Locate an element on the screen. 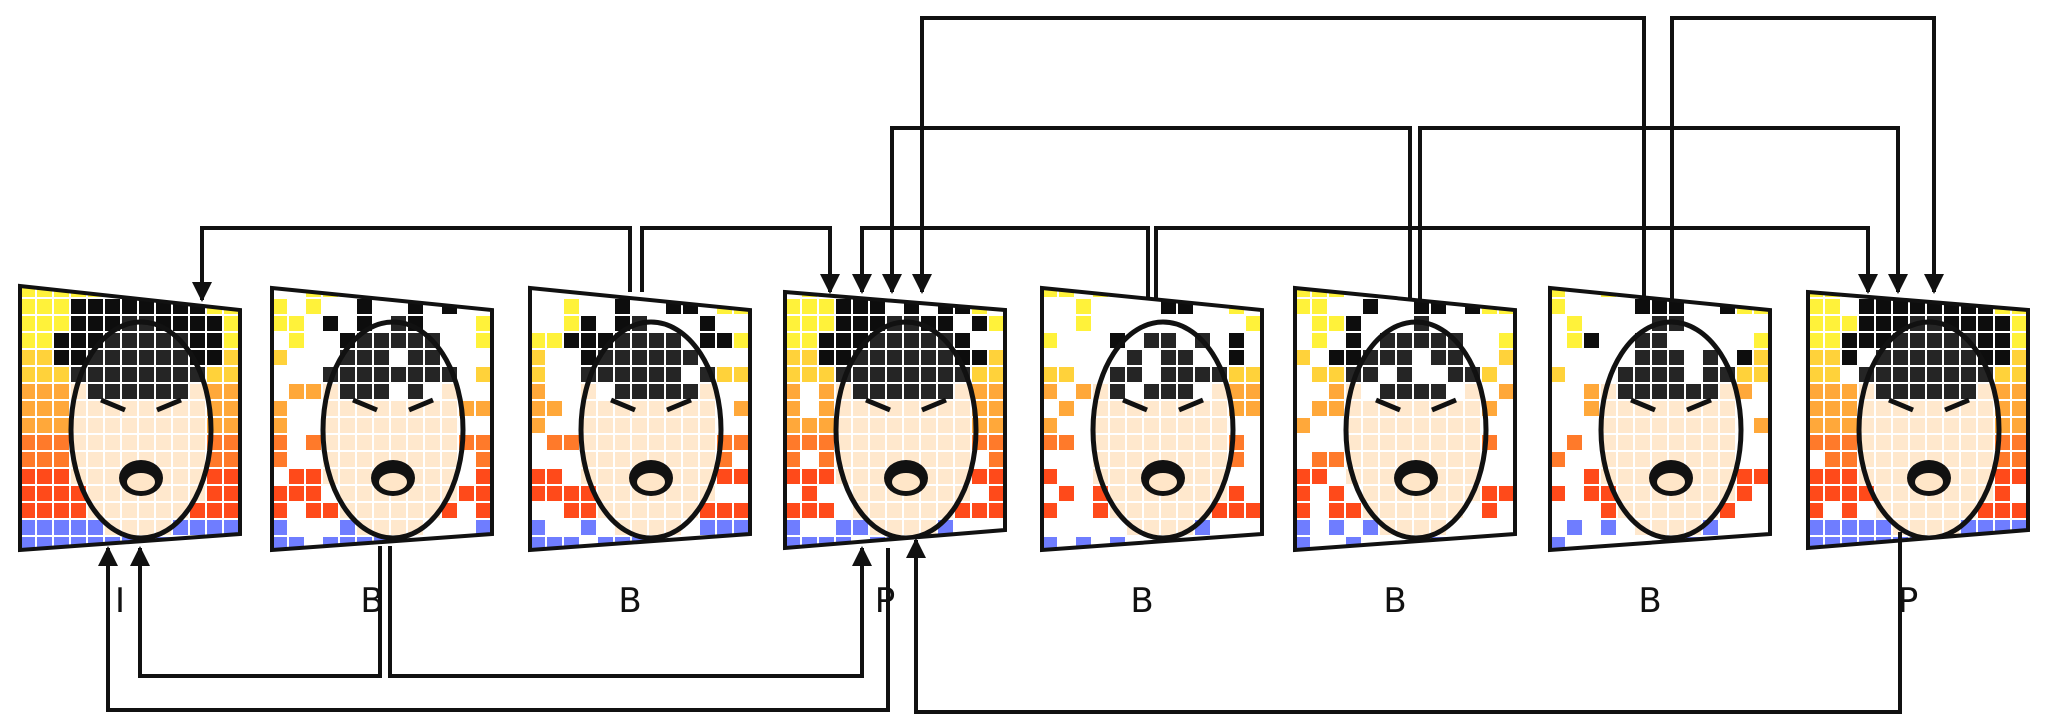  frame-type-label: I is located at coordinates (120, 601).